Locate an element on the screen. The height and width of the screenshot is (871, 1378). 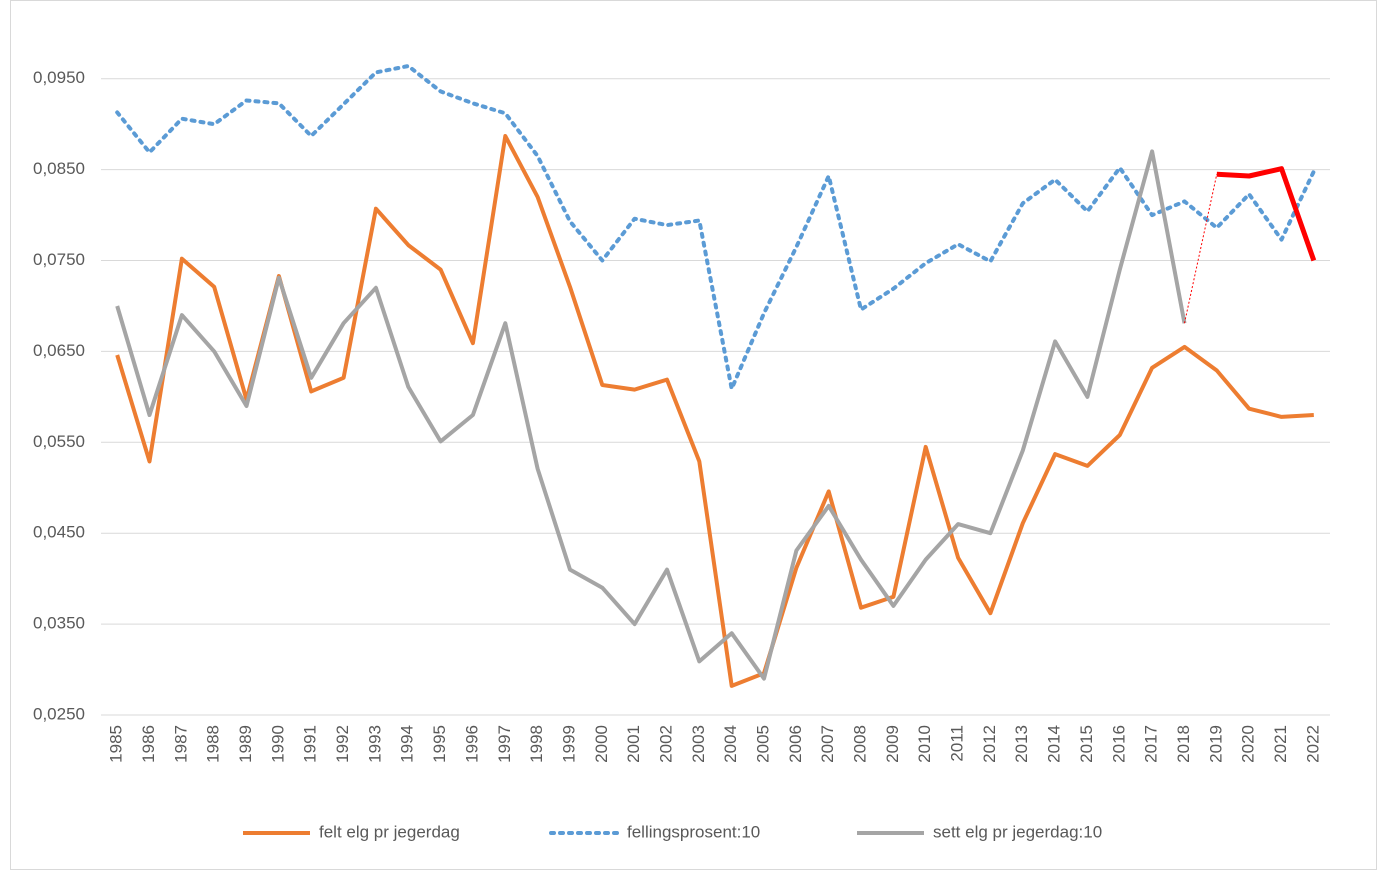
x-tick-label: 1990 is located at coordinates (277, 744).